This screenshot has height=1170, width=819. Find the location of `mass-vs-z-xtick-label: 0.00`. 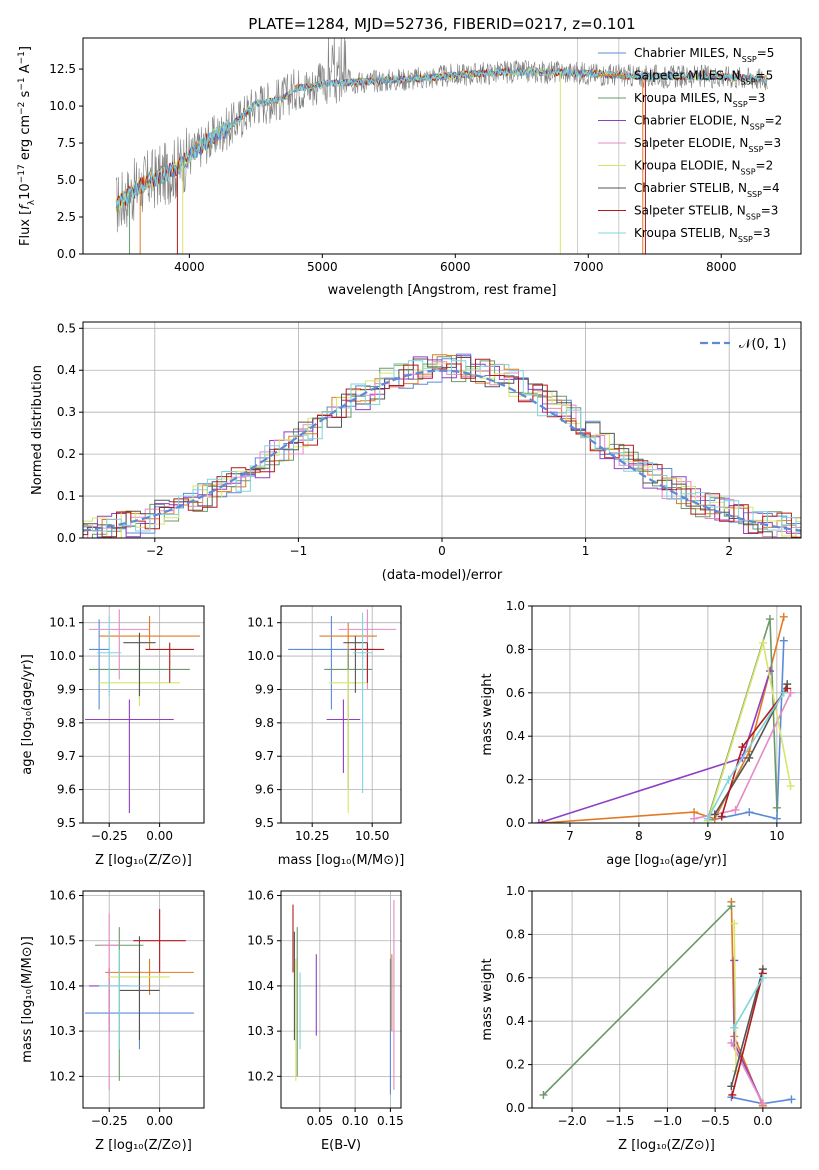

mass-vs-z-xtick-label: 0.00 is located at coordinates (159, 1121).